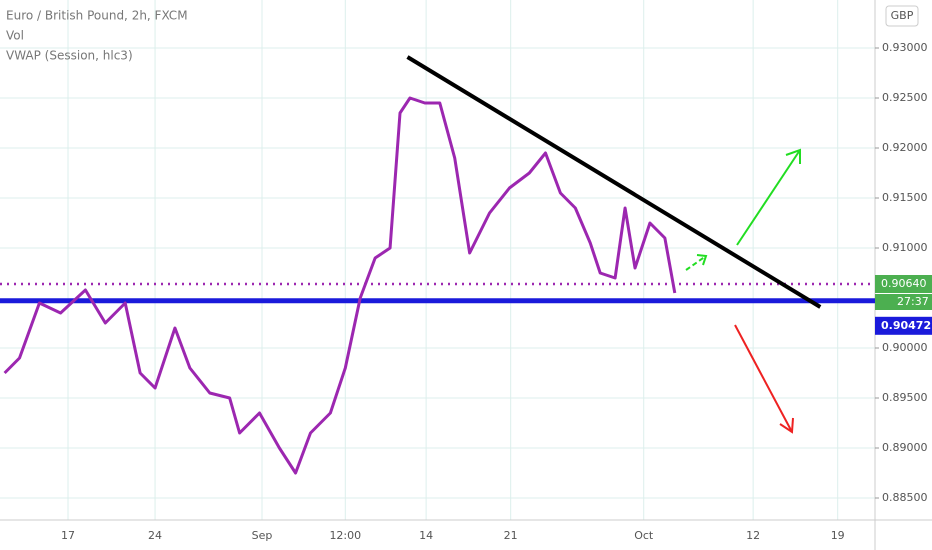 The image size is (932, 550). Describe the element at coordinates (905, 397) in the screenshot. I see `y-tick-label: 0.89500` at that location.